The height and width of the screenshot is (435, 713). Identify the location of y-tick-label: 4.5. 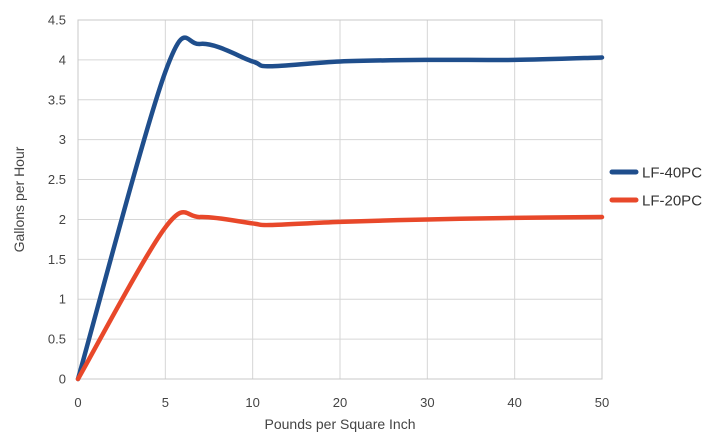
(57, 20).